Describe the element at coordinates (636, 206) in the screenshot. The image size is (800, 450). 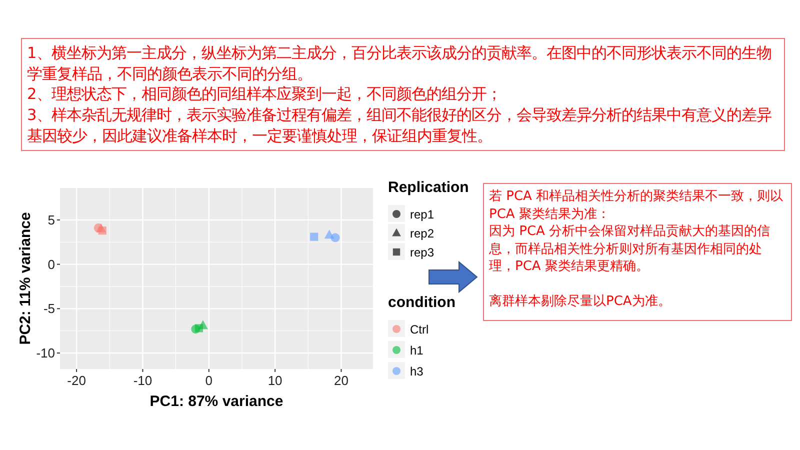
I see `annotation: 若 PCA 和样品相关性分析的聚类结果不一致，则以 PCA 聚类结果为准：` at that location.